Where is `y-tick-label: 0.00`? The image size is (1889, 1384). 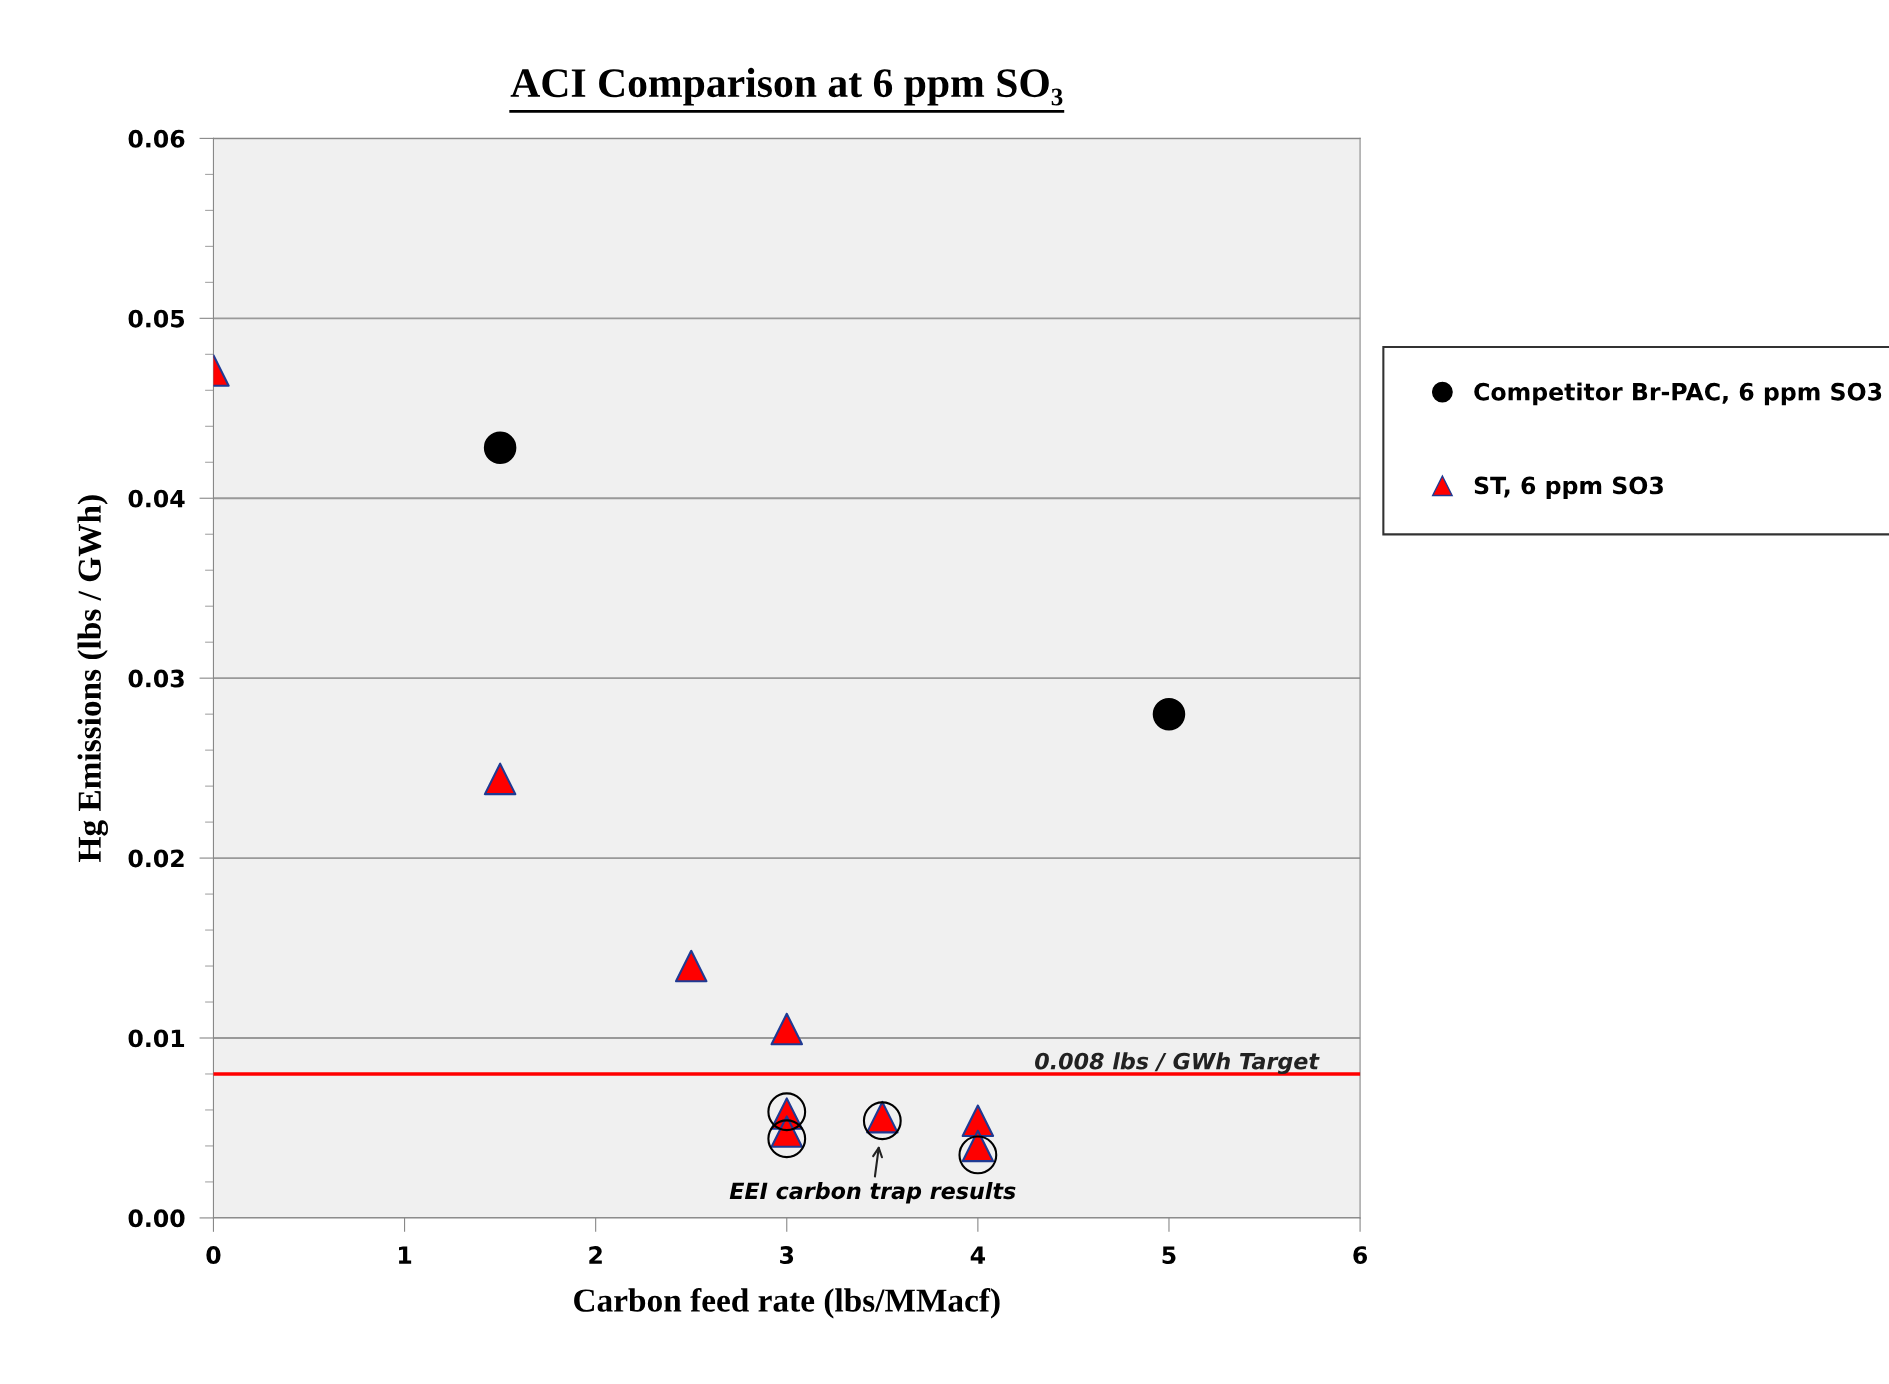 y-tick-label: 0.00 is located at coordinates (156, 1218).